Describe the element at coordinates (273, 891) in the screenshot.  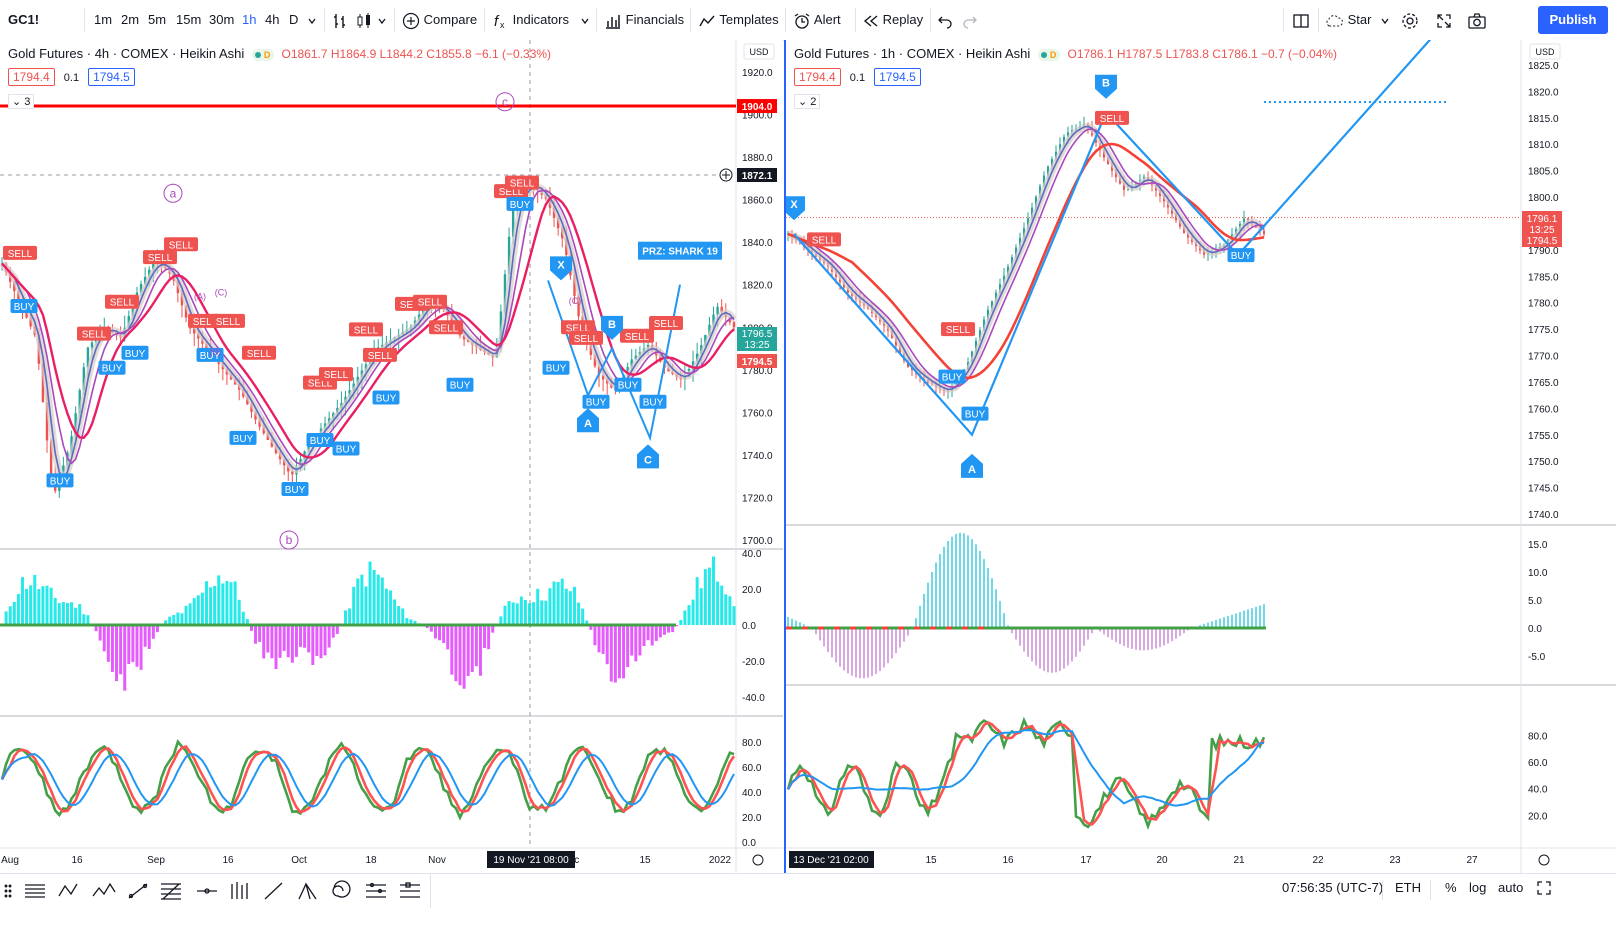
I see `line-segment-icon` at that location.